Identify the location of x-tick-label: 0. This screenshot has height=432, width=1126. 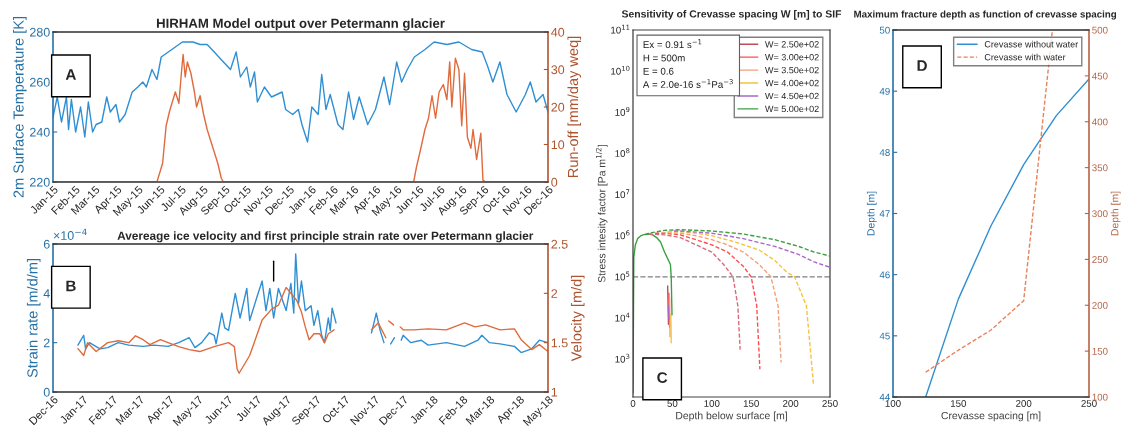
(633, 403).